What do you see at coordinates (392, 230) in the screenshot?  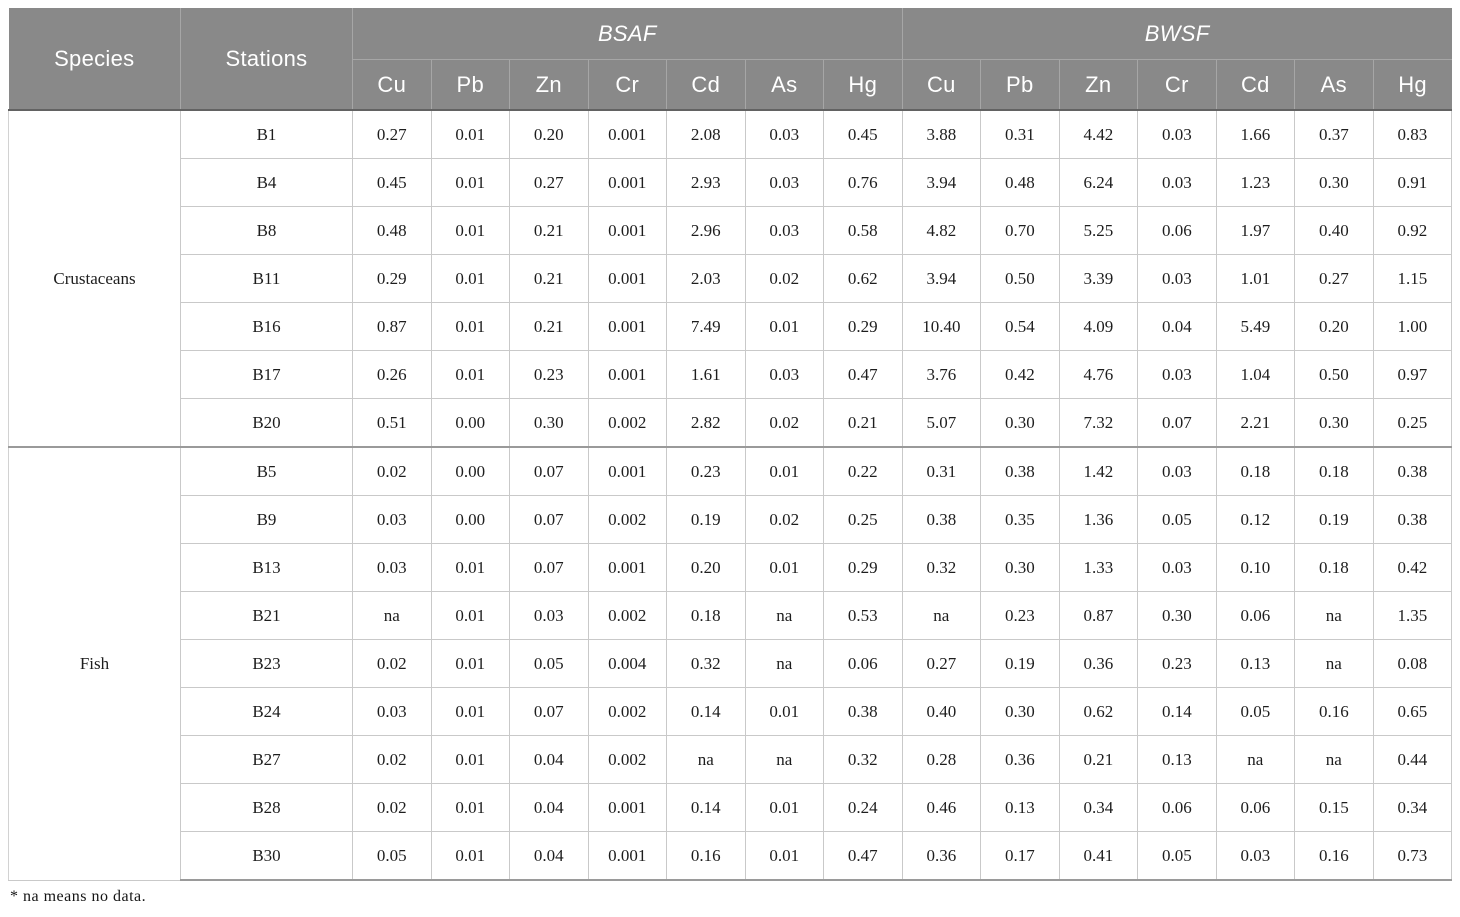 I see `bsaf-value-cell: 0.48` at bounding box center [392, 230].